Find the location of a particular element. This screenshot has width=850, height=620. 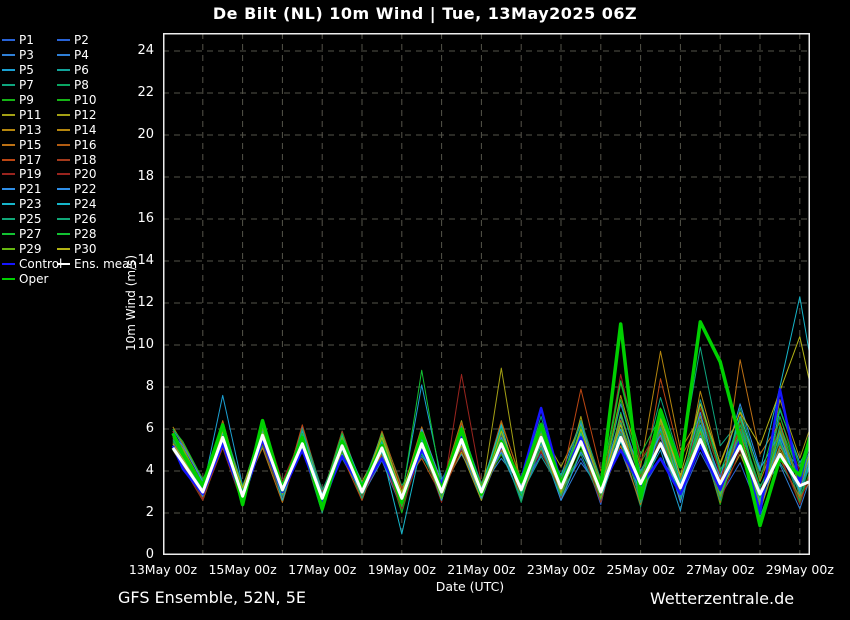

y-tick-label: 20 is located at coordinates (145, 134).